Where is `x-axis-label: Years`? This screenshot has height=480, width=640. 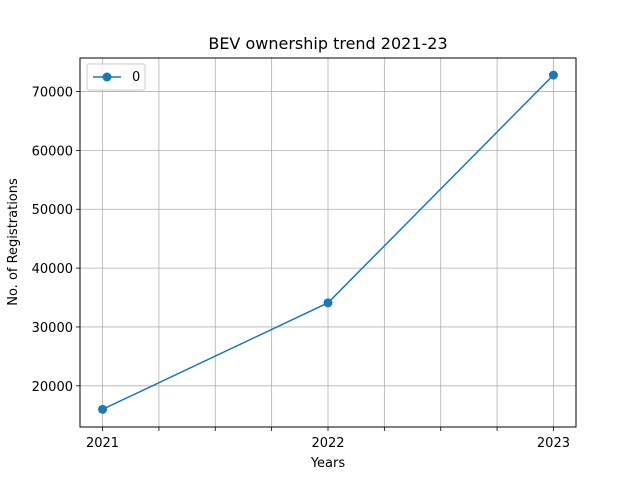
x-axis-label: Years is located at coordinates (328, 463).